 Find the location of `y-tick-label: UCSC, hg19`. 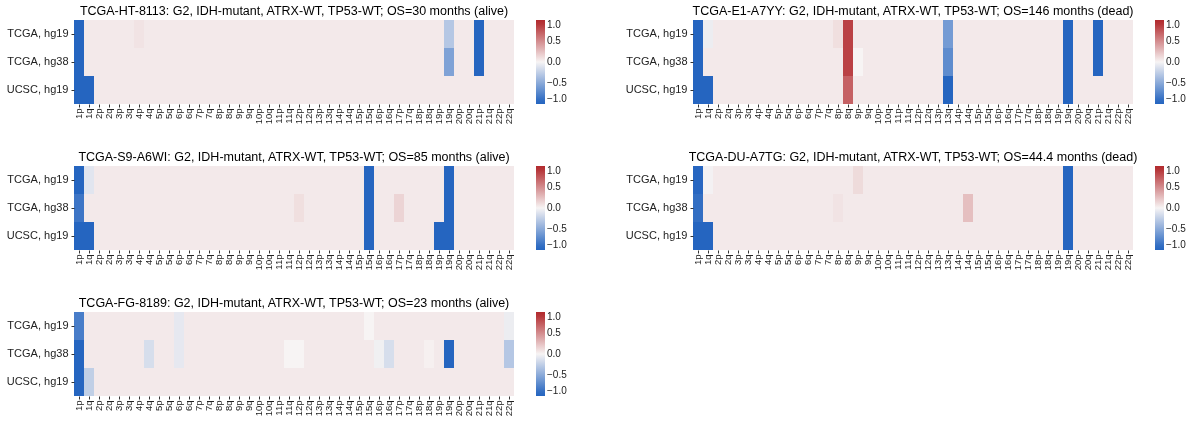

y-tick-label: UCSC, hg19 is located at coordinates (656, 89).